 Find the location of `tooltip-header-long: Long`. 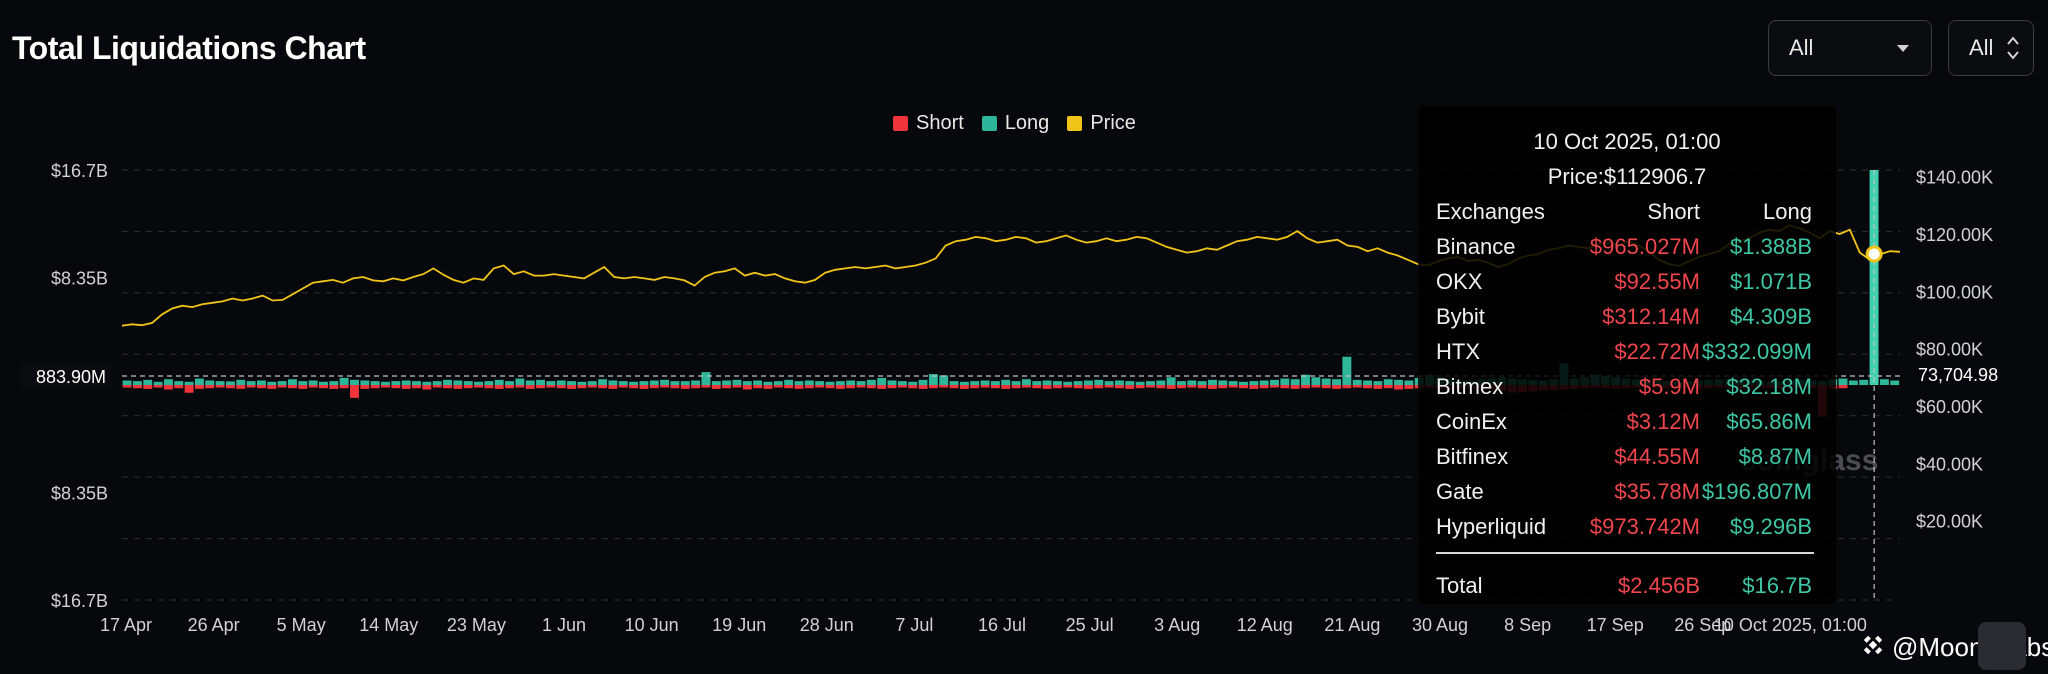

tooltip-header-long: Long is located at coordinates (1787, 211).